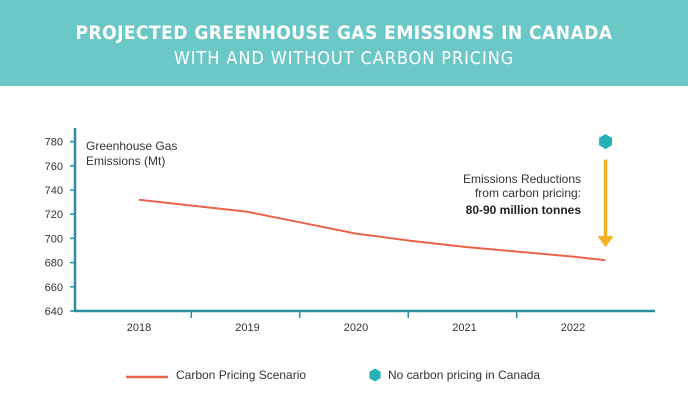 The width and height of the screenshot is (688, 416). I want to click on y-tick-label: 700, so click(54, 239).